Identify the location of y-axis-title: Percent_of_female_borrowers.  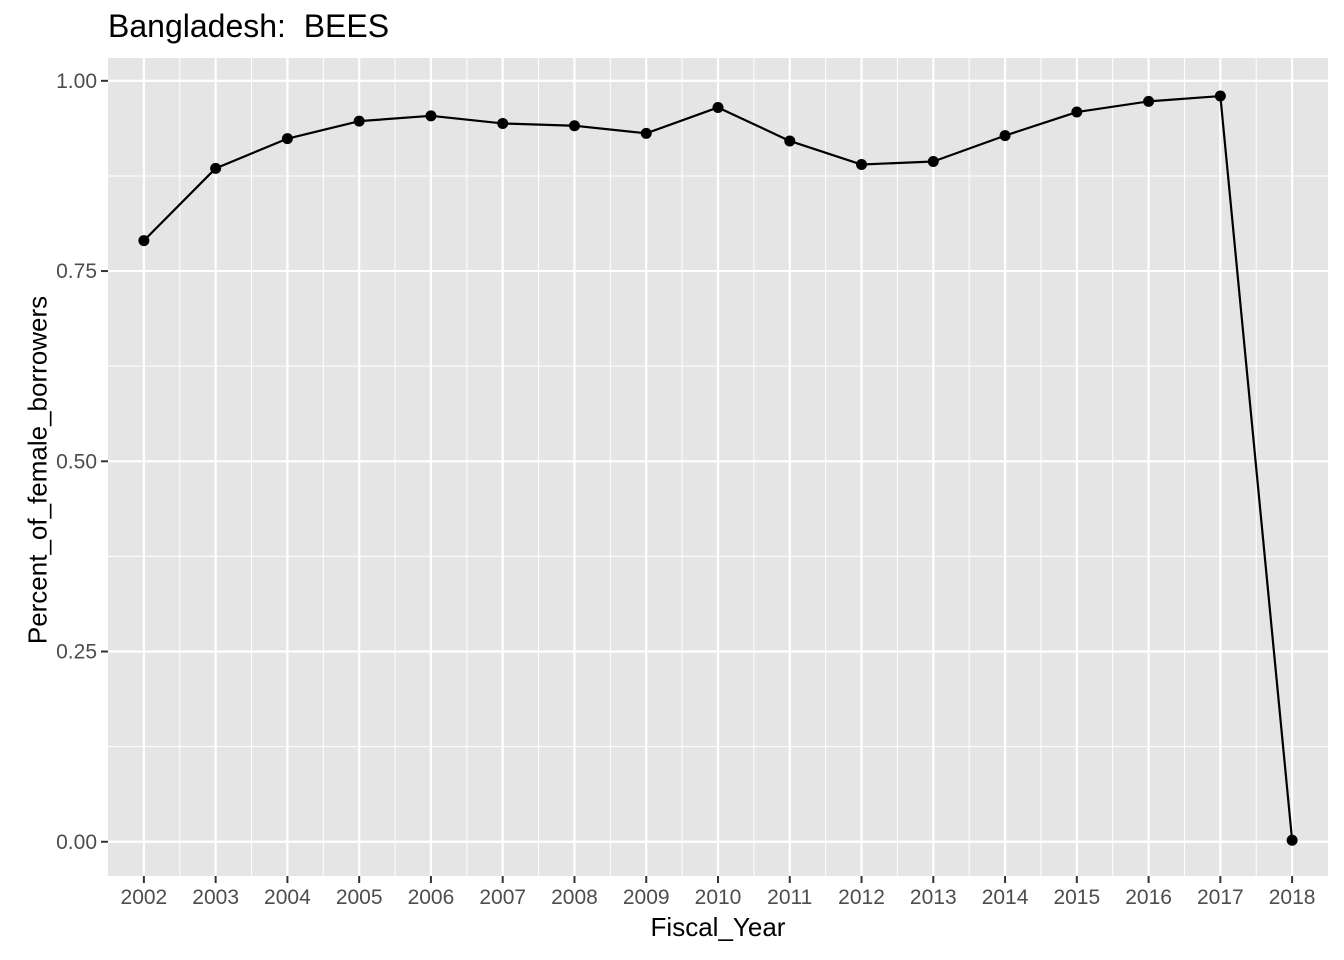
(37, 470).